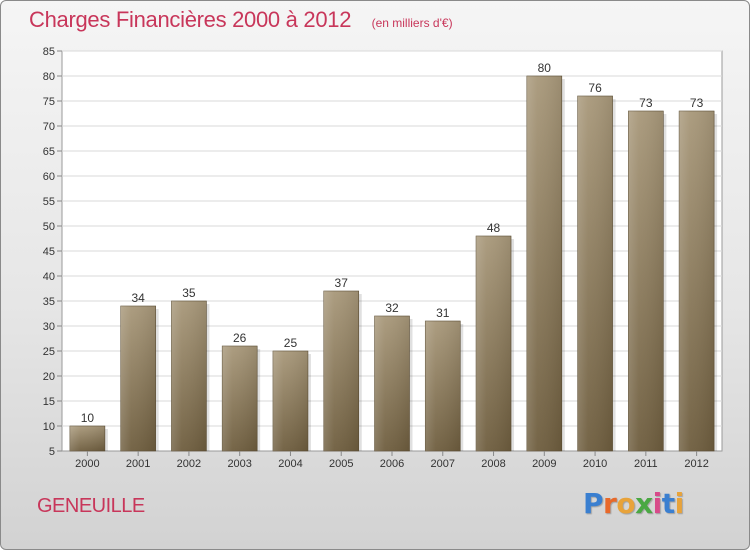  I want to click on y-tick-label: 30, so click(49, 327).